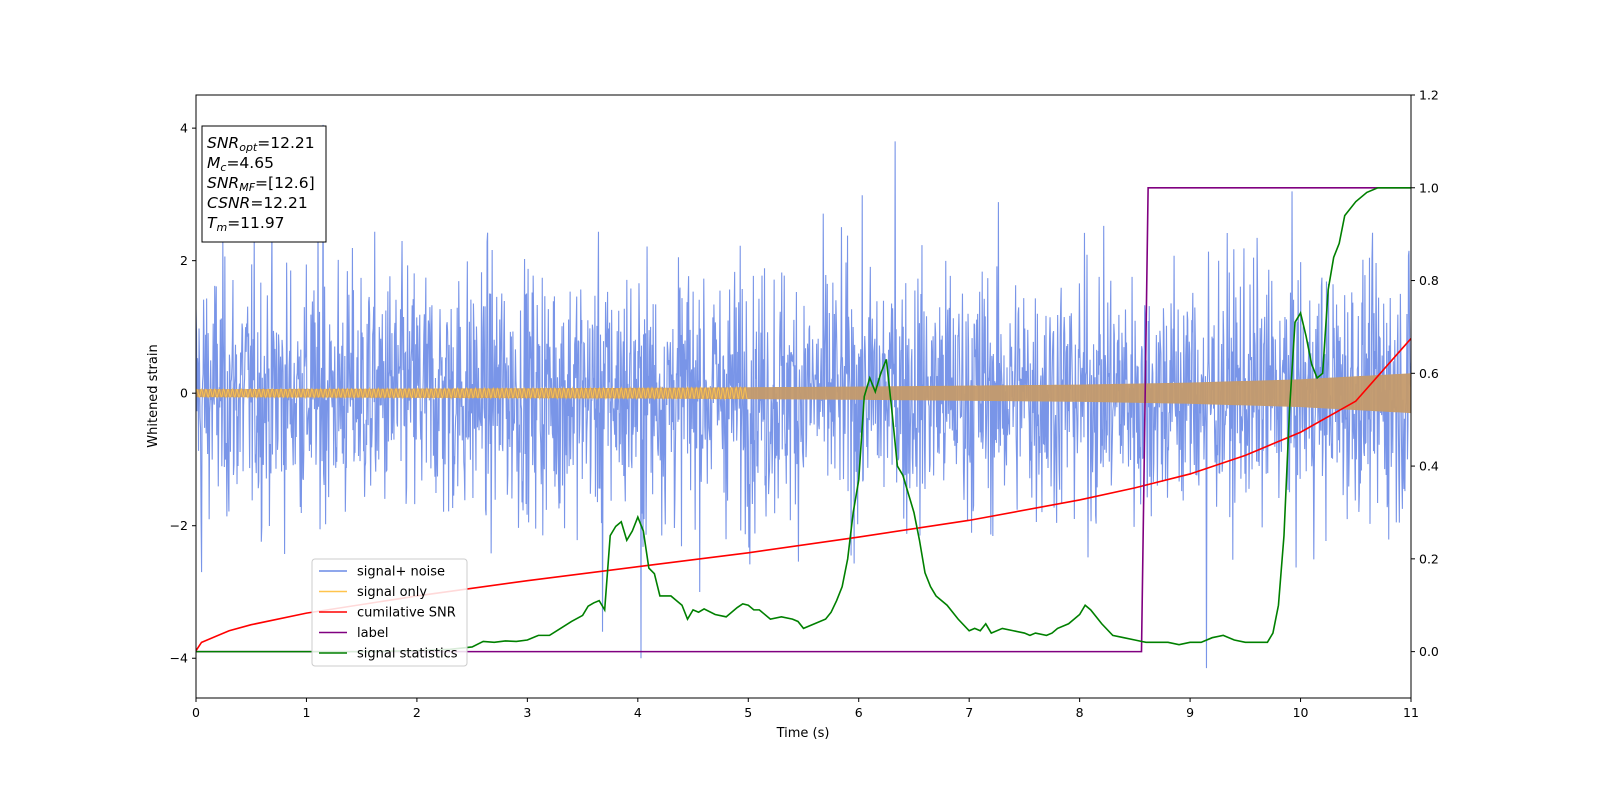 This screenshot has height=804, width=1600. What do you see at coordinates (859, 712) in the screenshot?
I see `x-tick-label: 6` at bounding box center [859, 712].